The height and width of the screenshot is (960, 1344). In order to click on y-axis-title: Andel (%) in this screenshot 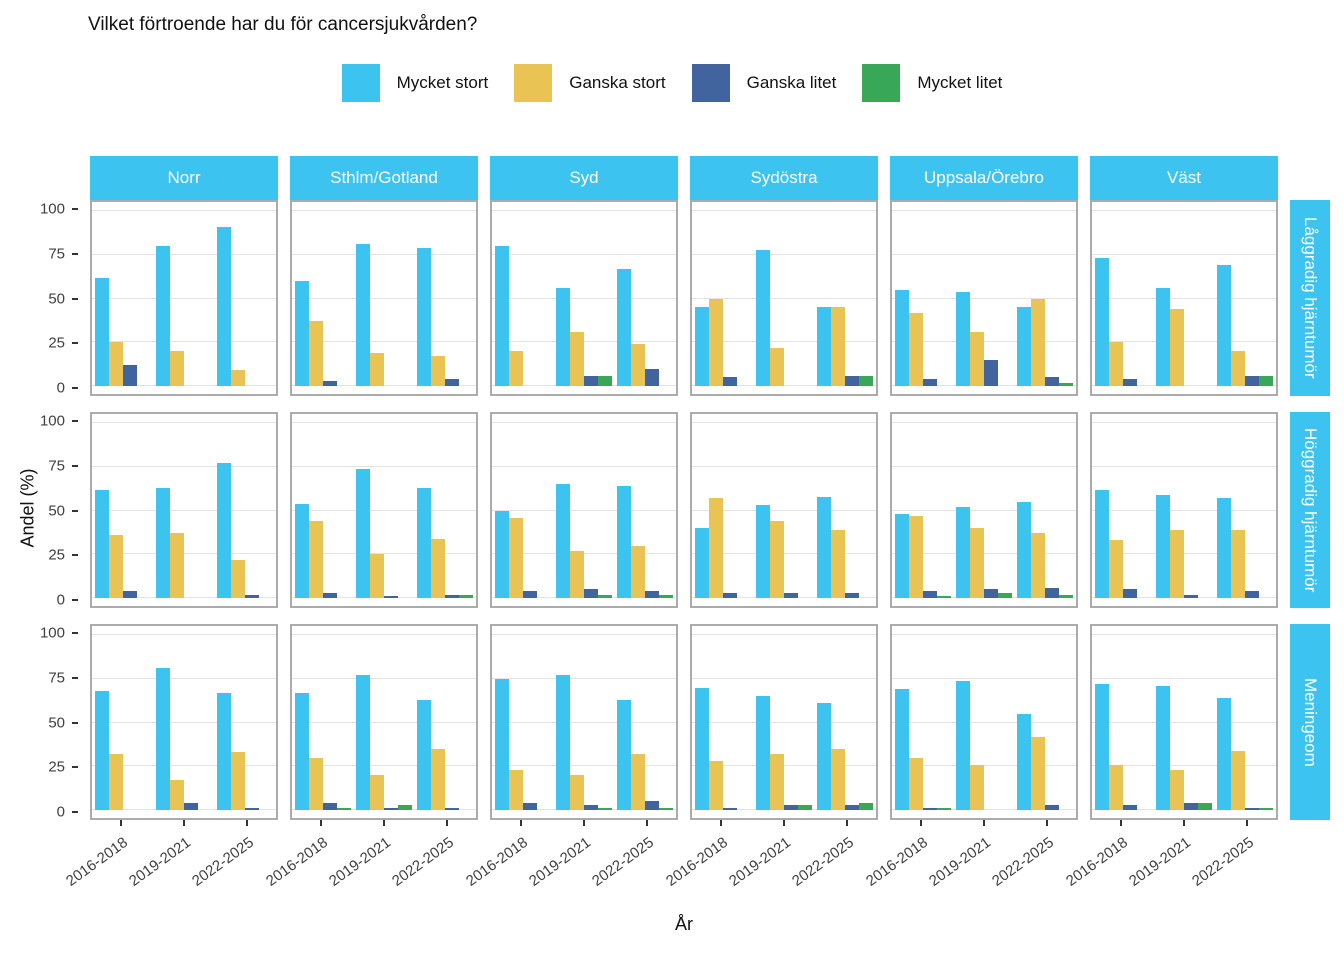, I will do `click(27, 508)`.